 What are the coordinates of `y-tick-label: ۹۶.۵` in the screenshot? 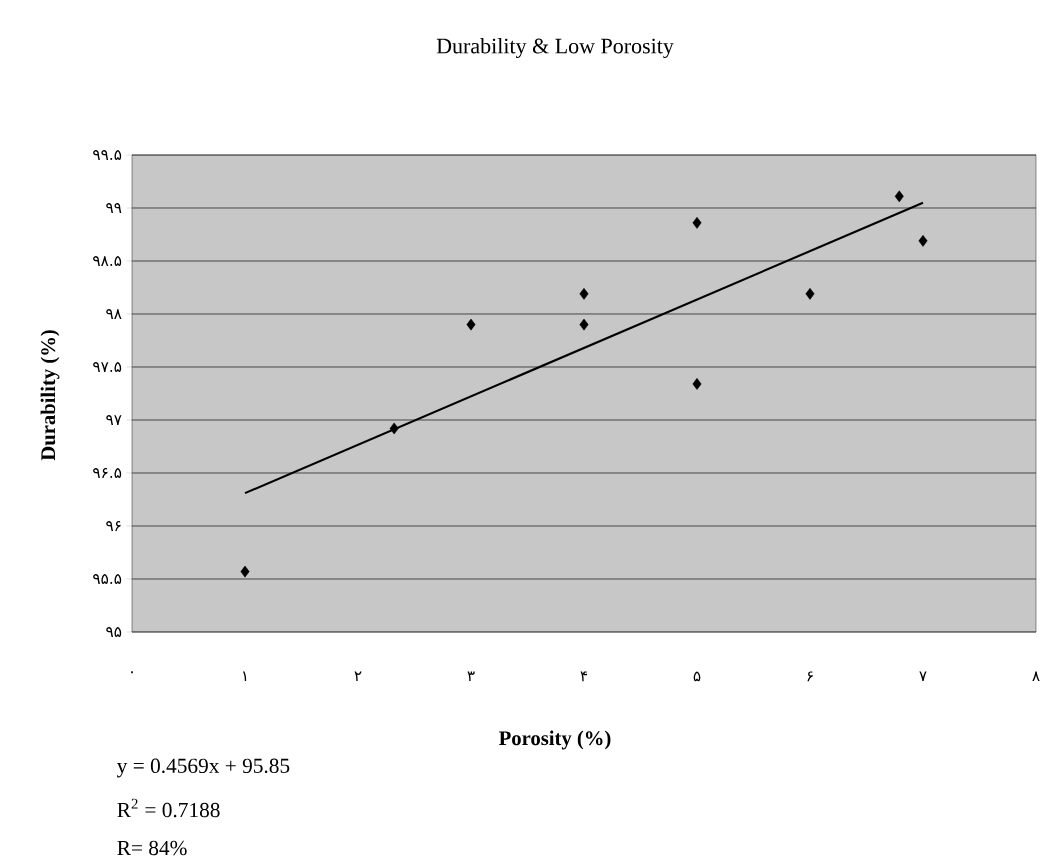 It's located at (107, 473).